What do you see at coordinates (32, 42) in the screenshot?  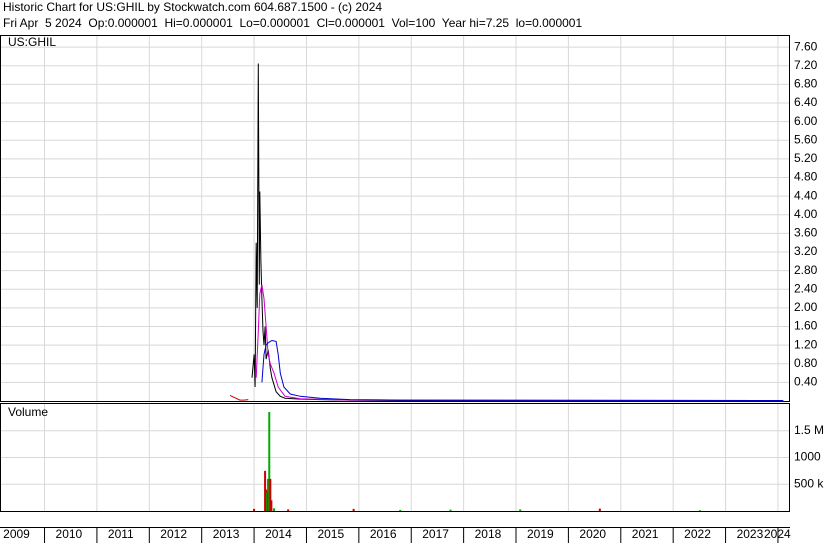 I see `symbol-label: US:GHIL` at bounding box center [32, 42].